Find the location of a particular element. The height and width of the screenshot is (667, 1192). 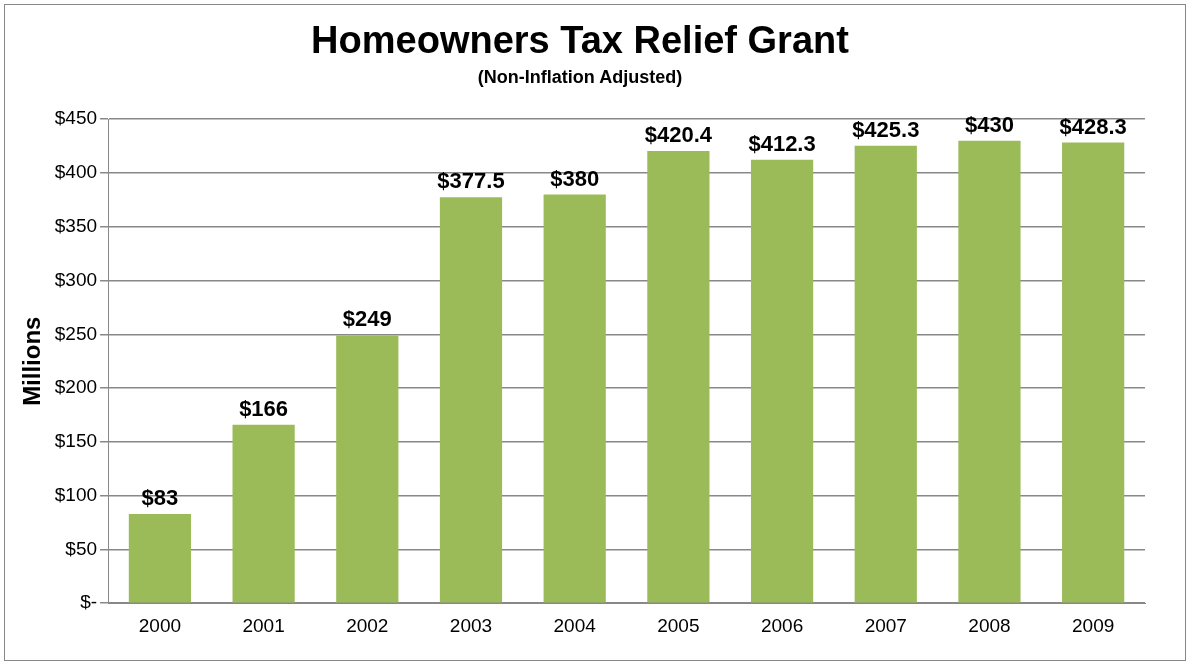

data-label: $249 is located at coordinates (367, 319).